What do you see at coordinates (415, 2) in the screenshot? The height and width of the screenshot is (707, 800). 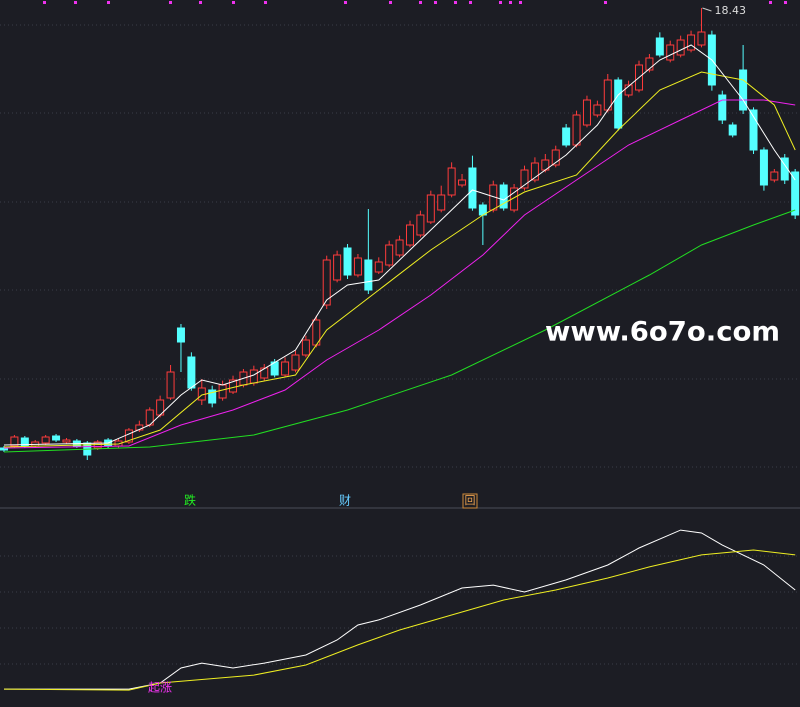 I see `top-markers` at bounding box center [415, 2].